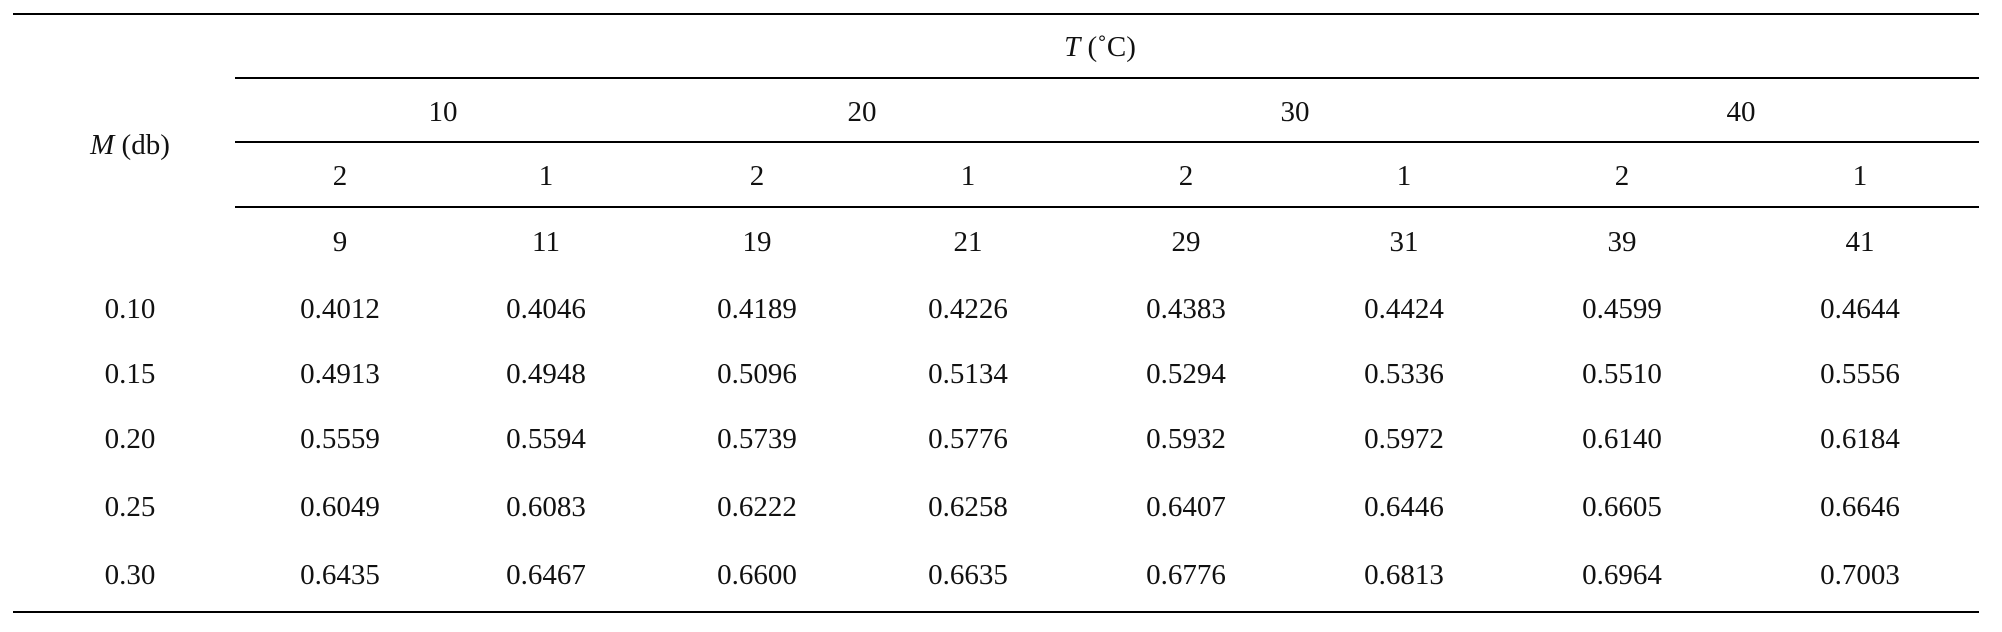  Describe the element at coordinates (1404, 575) in the screenshot. I see `table-cell: 0.6813` at that location.